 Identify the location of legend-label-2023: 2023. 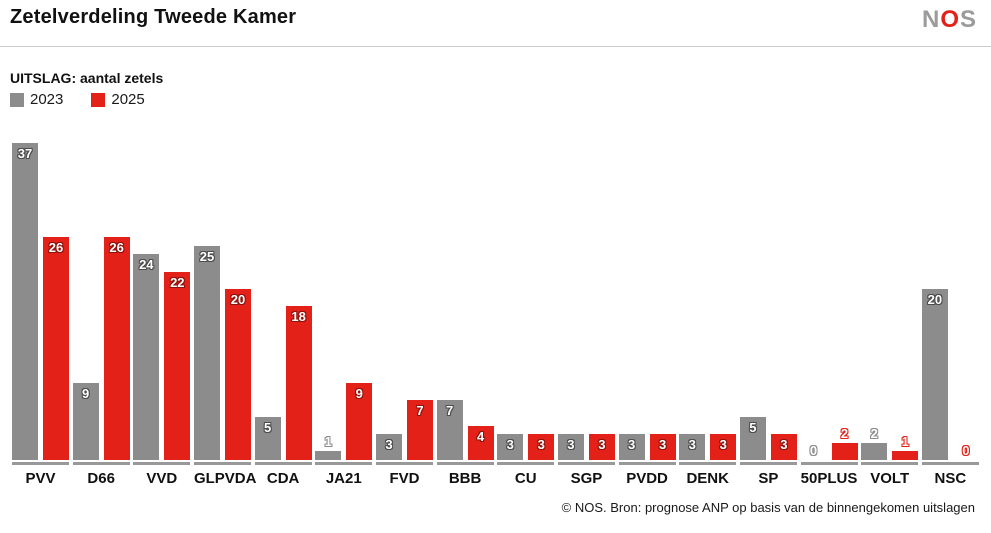
(47, 99).